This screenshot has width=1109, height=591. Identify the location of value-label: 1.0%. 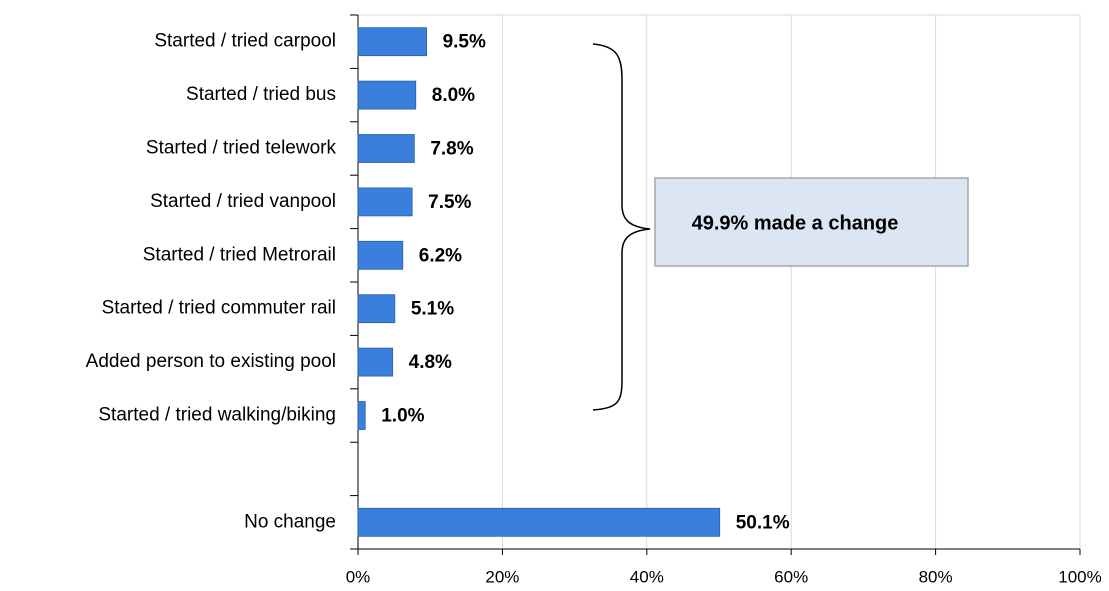
(402, 416).